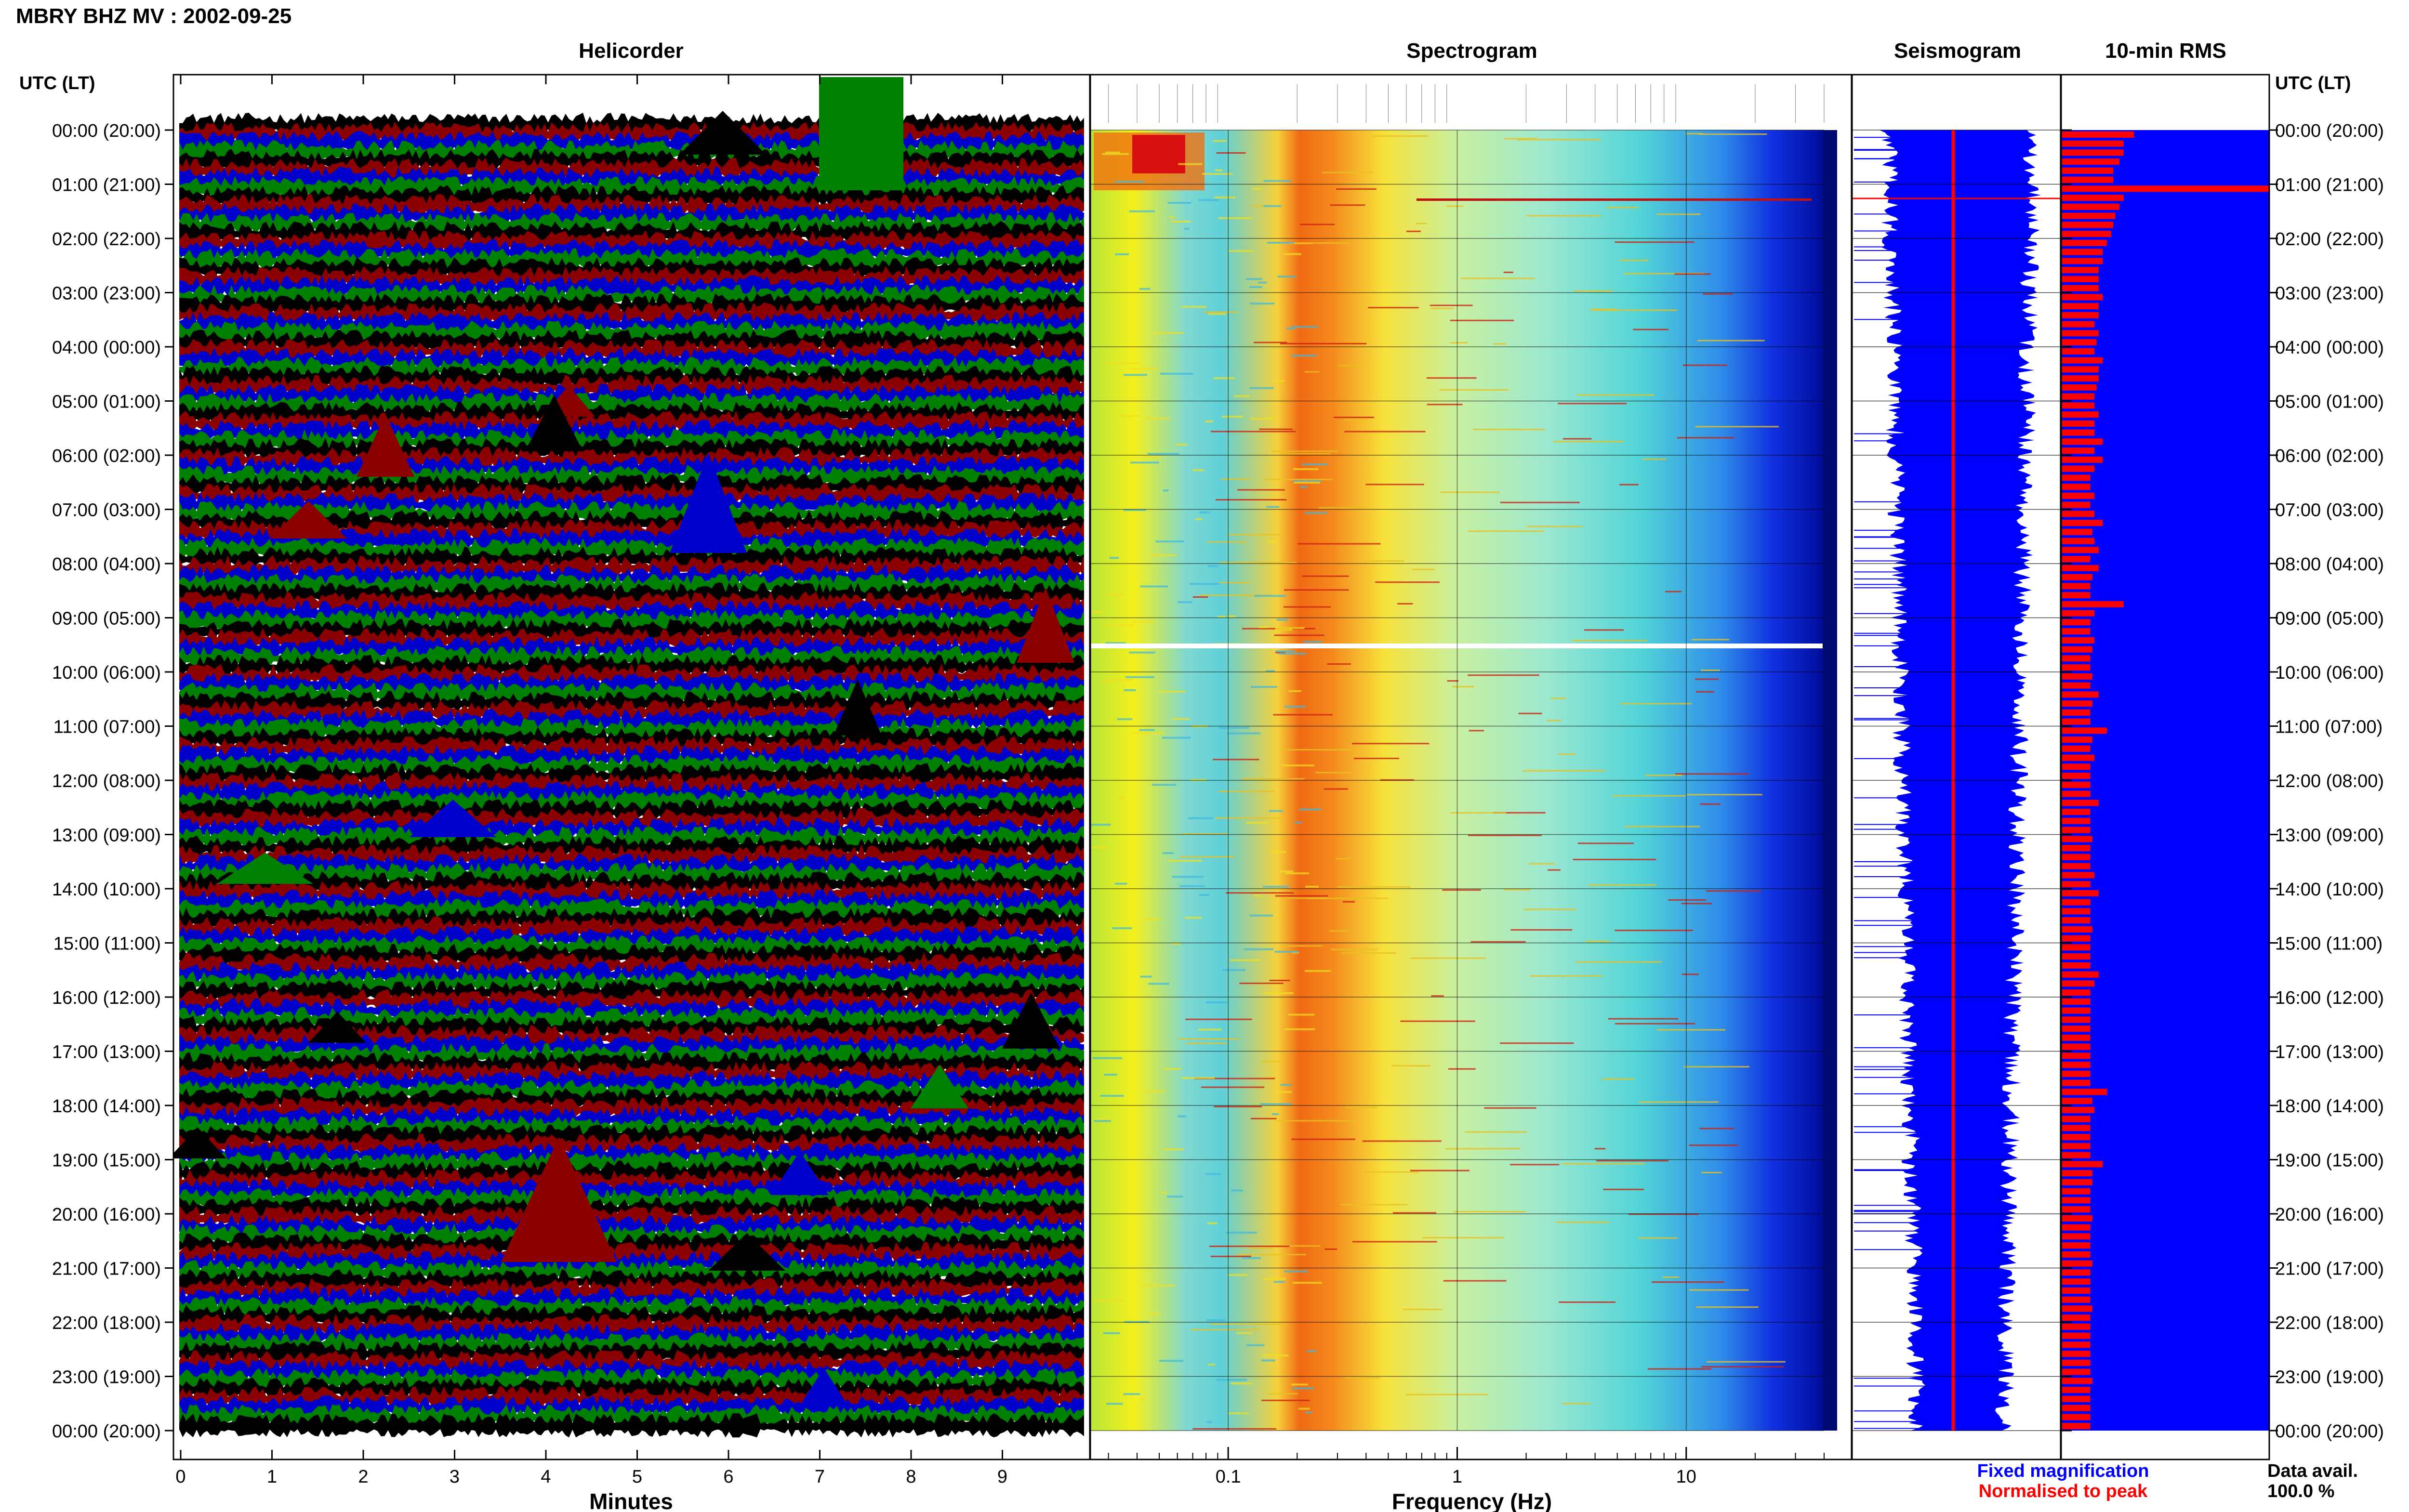  I want to click on time-label-right: 05:00 (01:00), so click(2329, 402).